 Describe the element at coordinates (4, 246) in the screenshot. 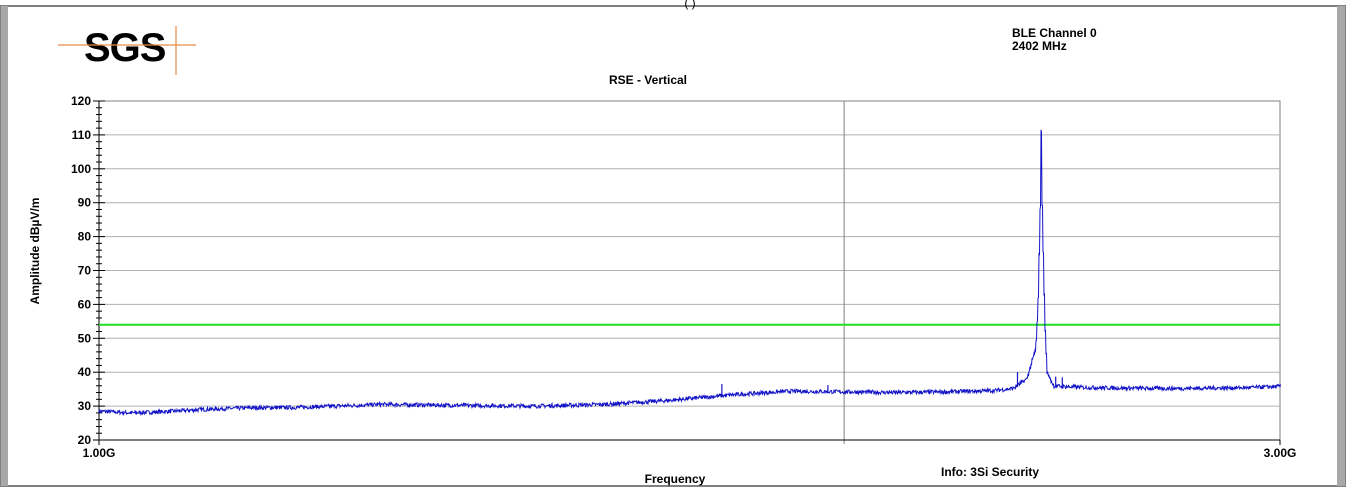

I see `left-edge-bar` at that location.